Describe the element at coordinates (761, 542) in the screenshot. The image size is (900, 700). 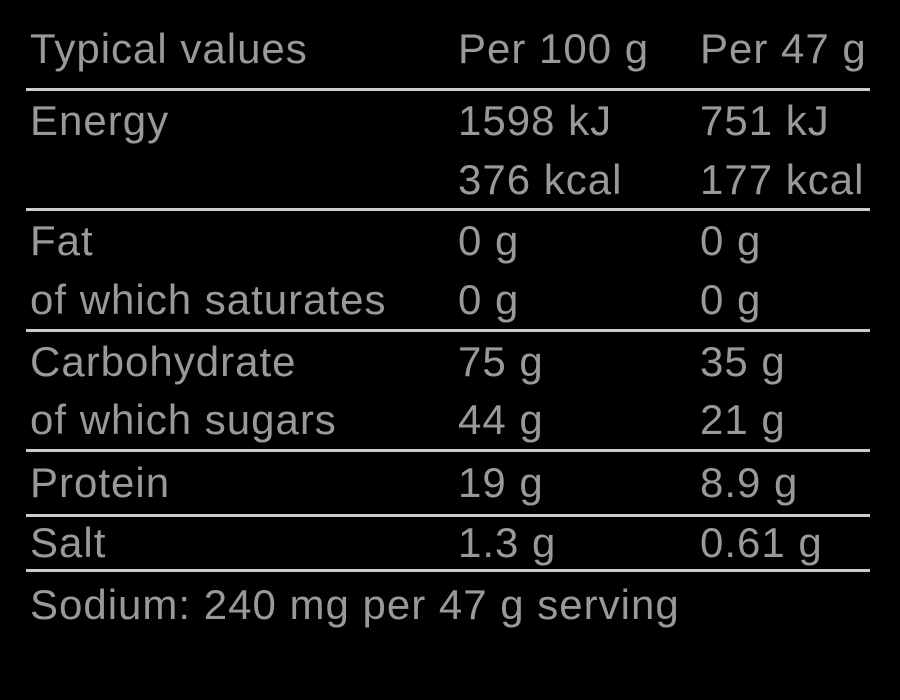
I see `value-per-47g: 0.61 g` at that location.